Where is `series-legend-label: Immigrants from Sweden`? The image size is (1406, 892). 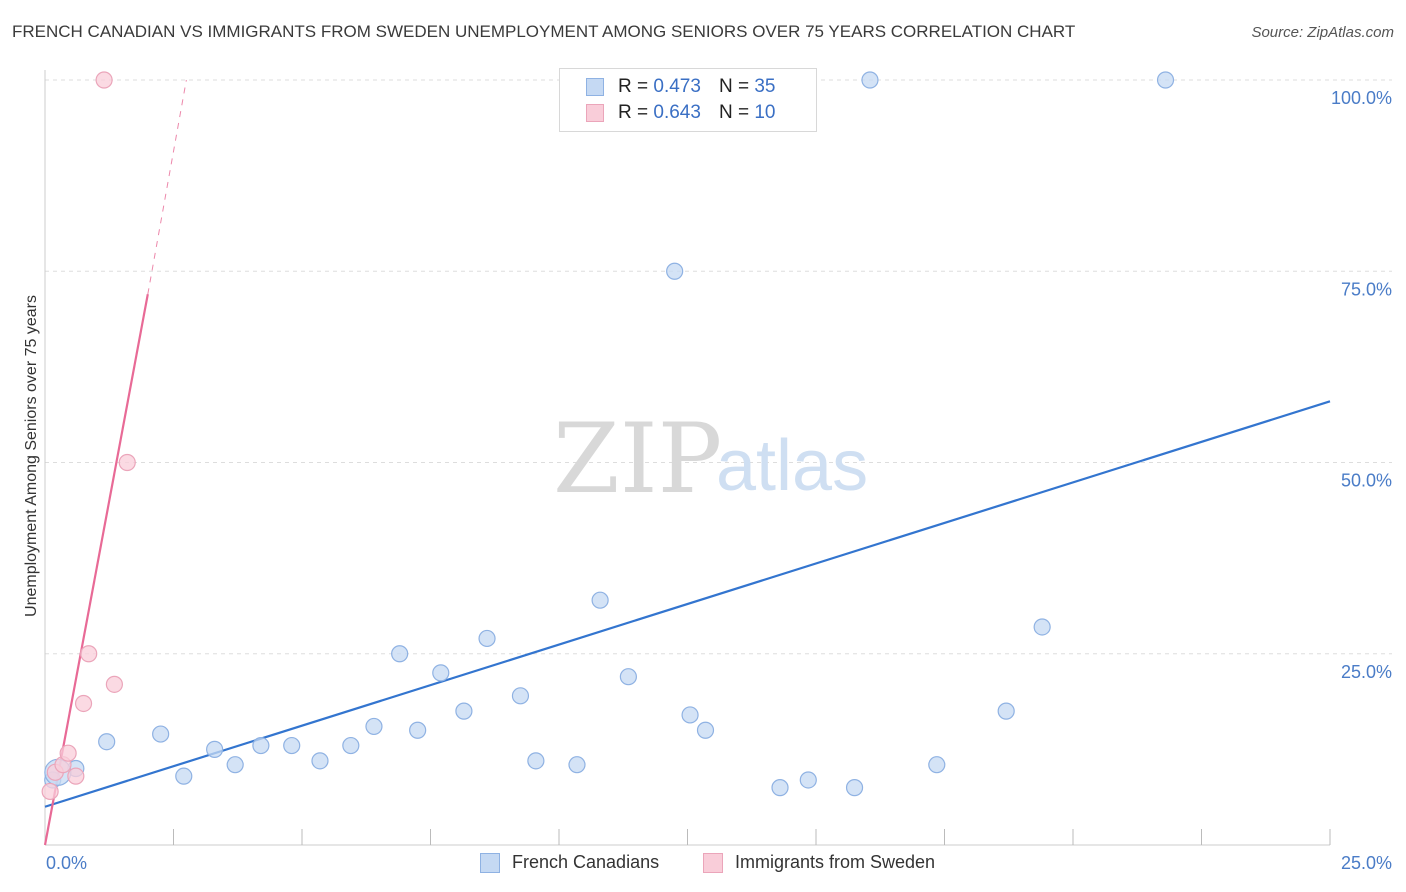
series-legend-label: Immigrants from Sweden is located at coordinates (835, 862).